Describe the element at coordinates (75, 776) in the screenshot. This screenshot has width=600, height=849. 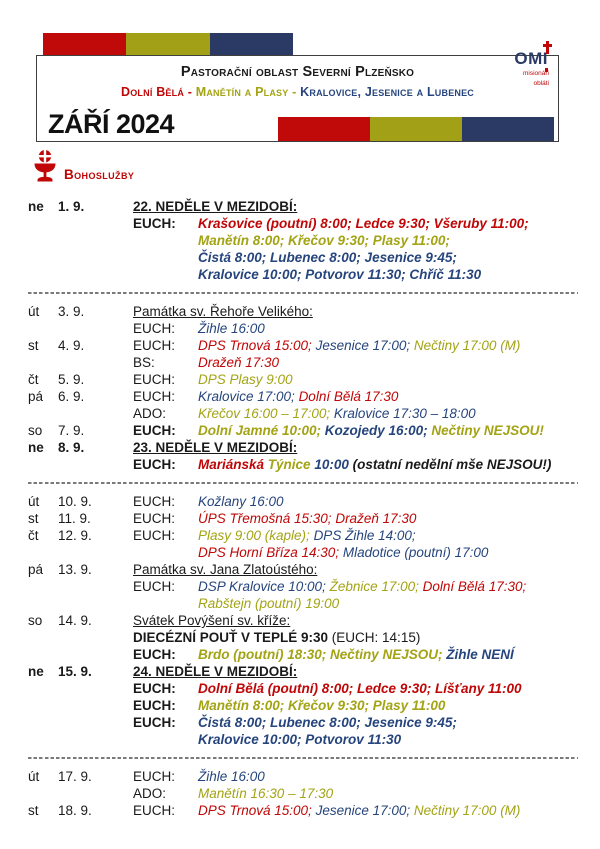
I see `date-label: 17. 9.` at that location.